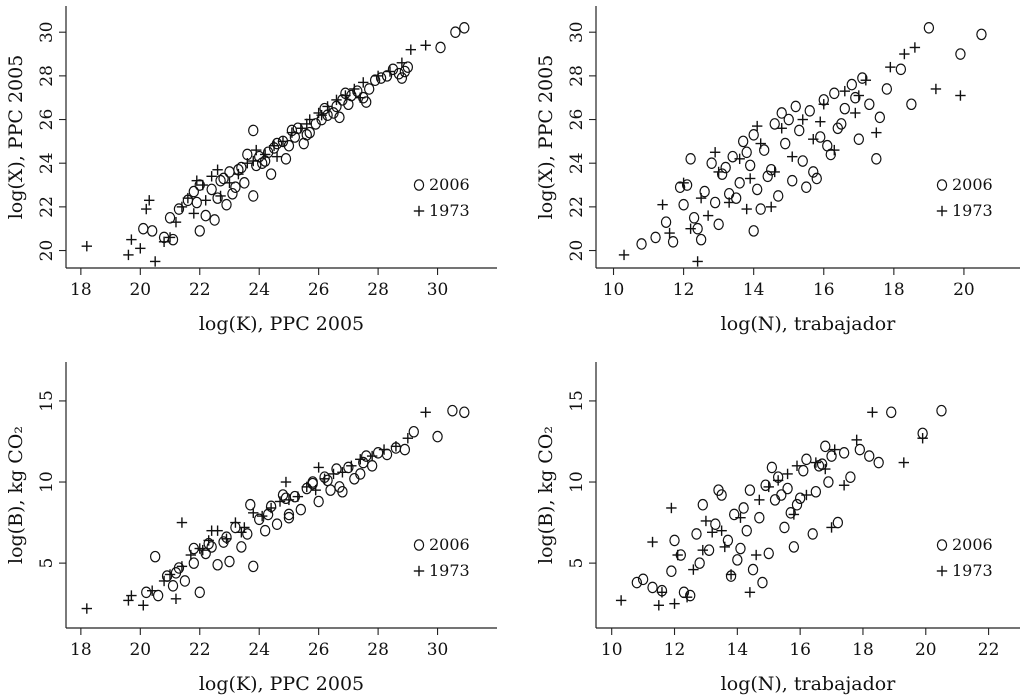 This screenshot has height=699, width=1024. Describe the element at coordinates (47, 76) in the screenshot. I see `y-tick-label: 28` at that location.